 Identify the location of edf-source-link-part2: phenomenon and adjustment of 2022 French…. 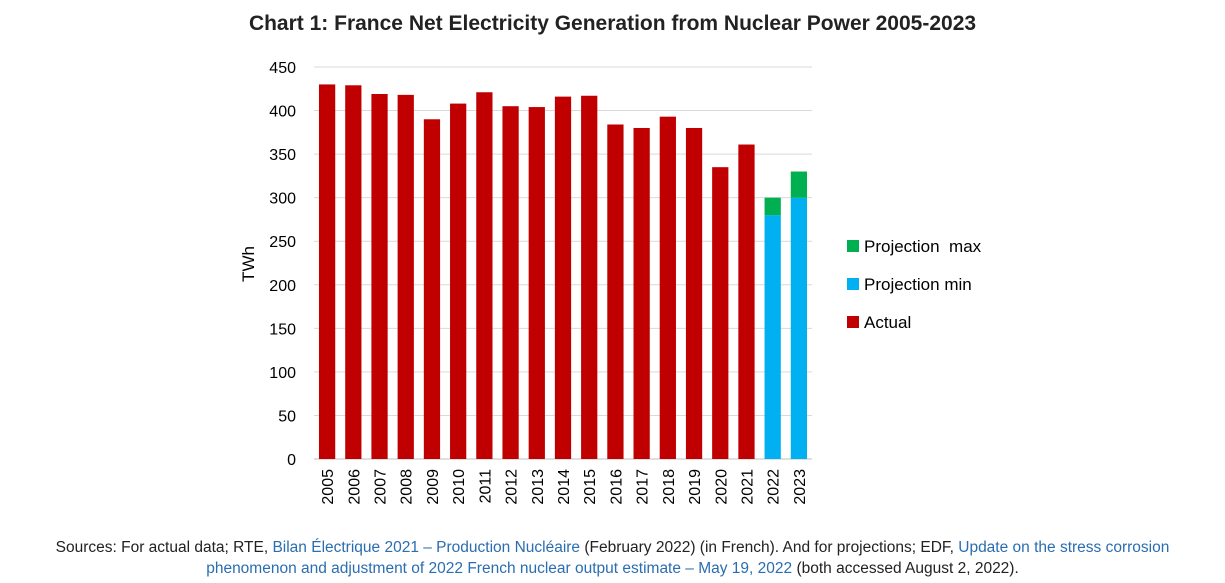
(499, 568).